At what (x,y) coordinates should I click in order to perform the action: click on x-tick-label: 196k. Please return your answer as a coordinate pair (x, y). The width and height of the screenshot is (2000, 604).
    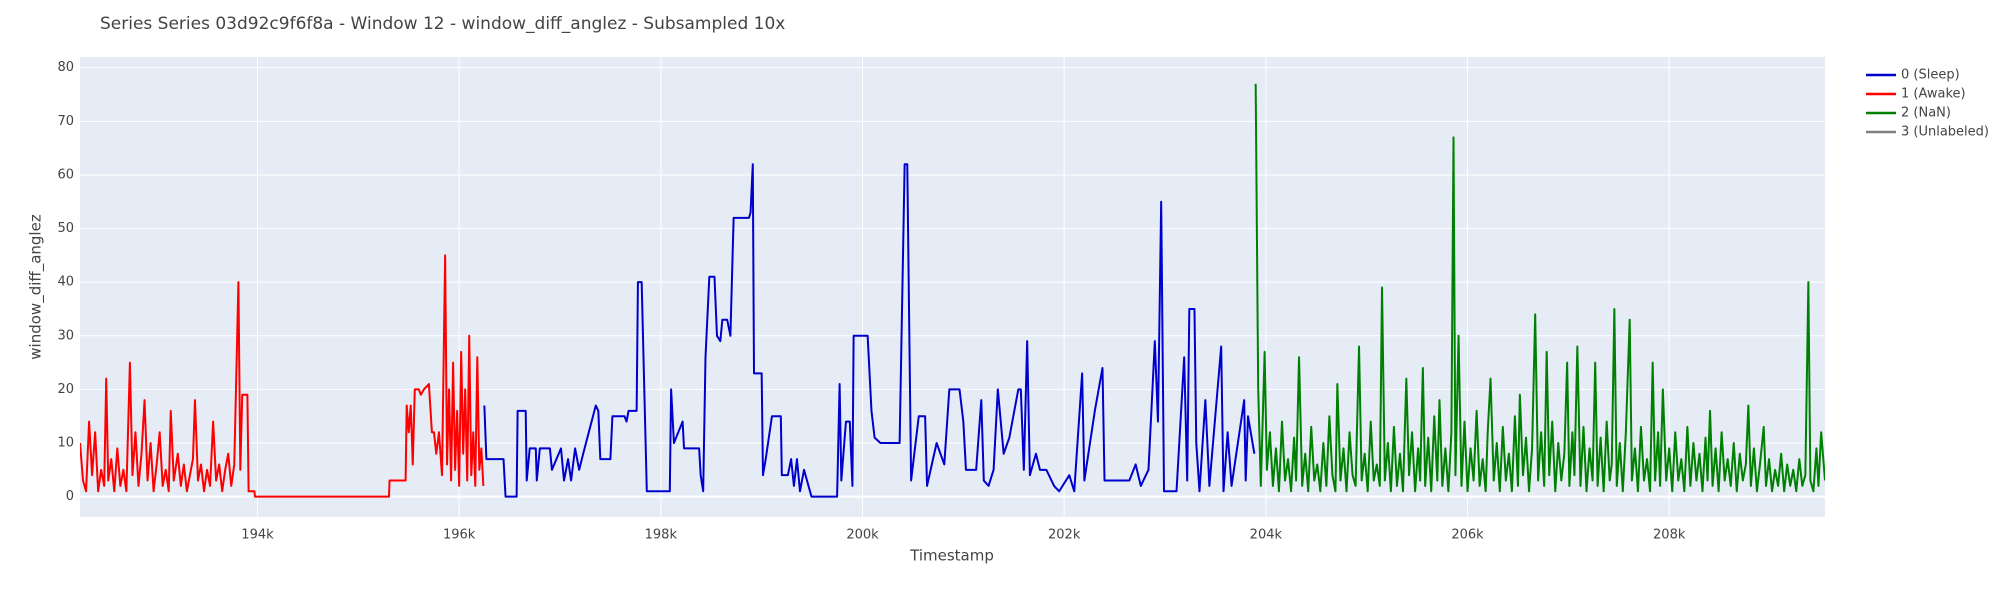
    Looking at the image, I should click on (459, 535).